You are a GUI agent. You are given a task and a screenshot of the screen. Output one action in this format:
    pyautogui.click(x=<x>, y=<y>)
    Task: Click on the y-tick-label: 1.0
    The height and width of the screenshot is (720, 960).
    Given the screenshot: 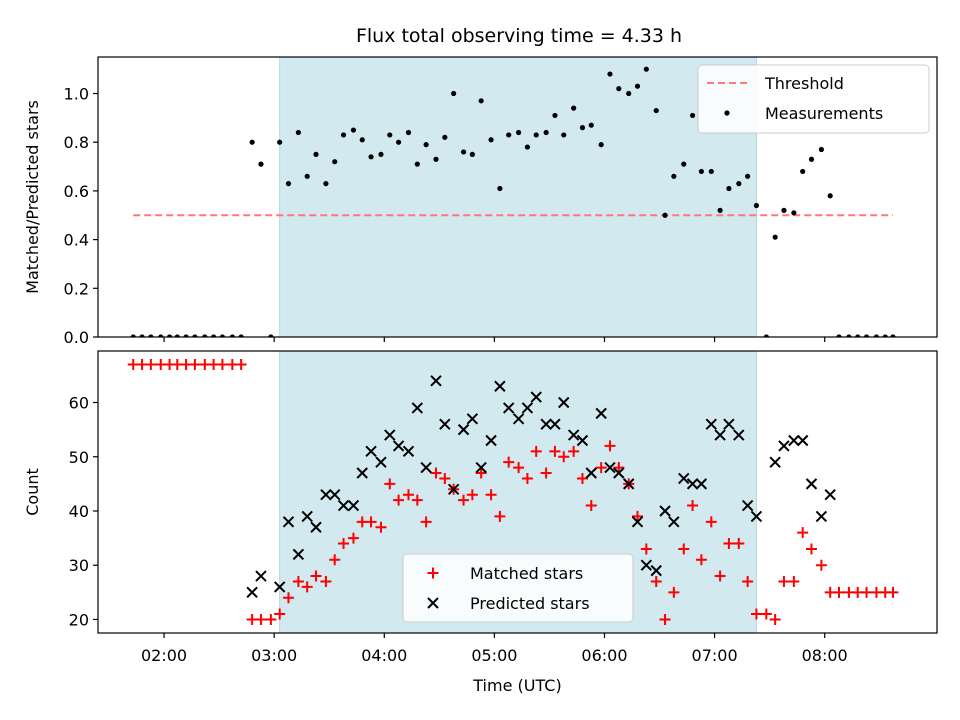 What is the action you would take?
    pyautogui.click(x=76, y=94)
    